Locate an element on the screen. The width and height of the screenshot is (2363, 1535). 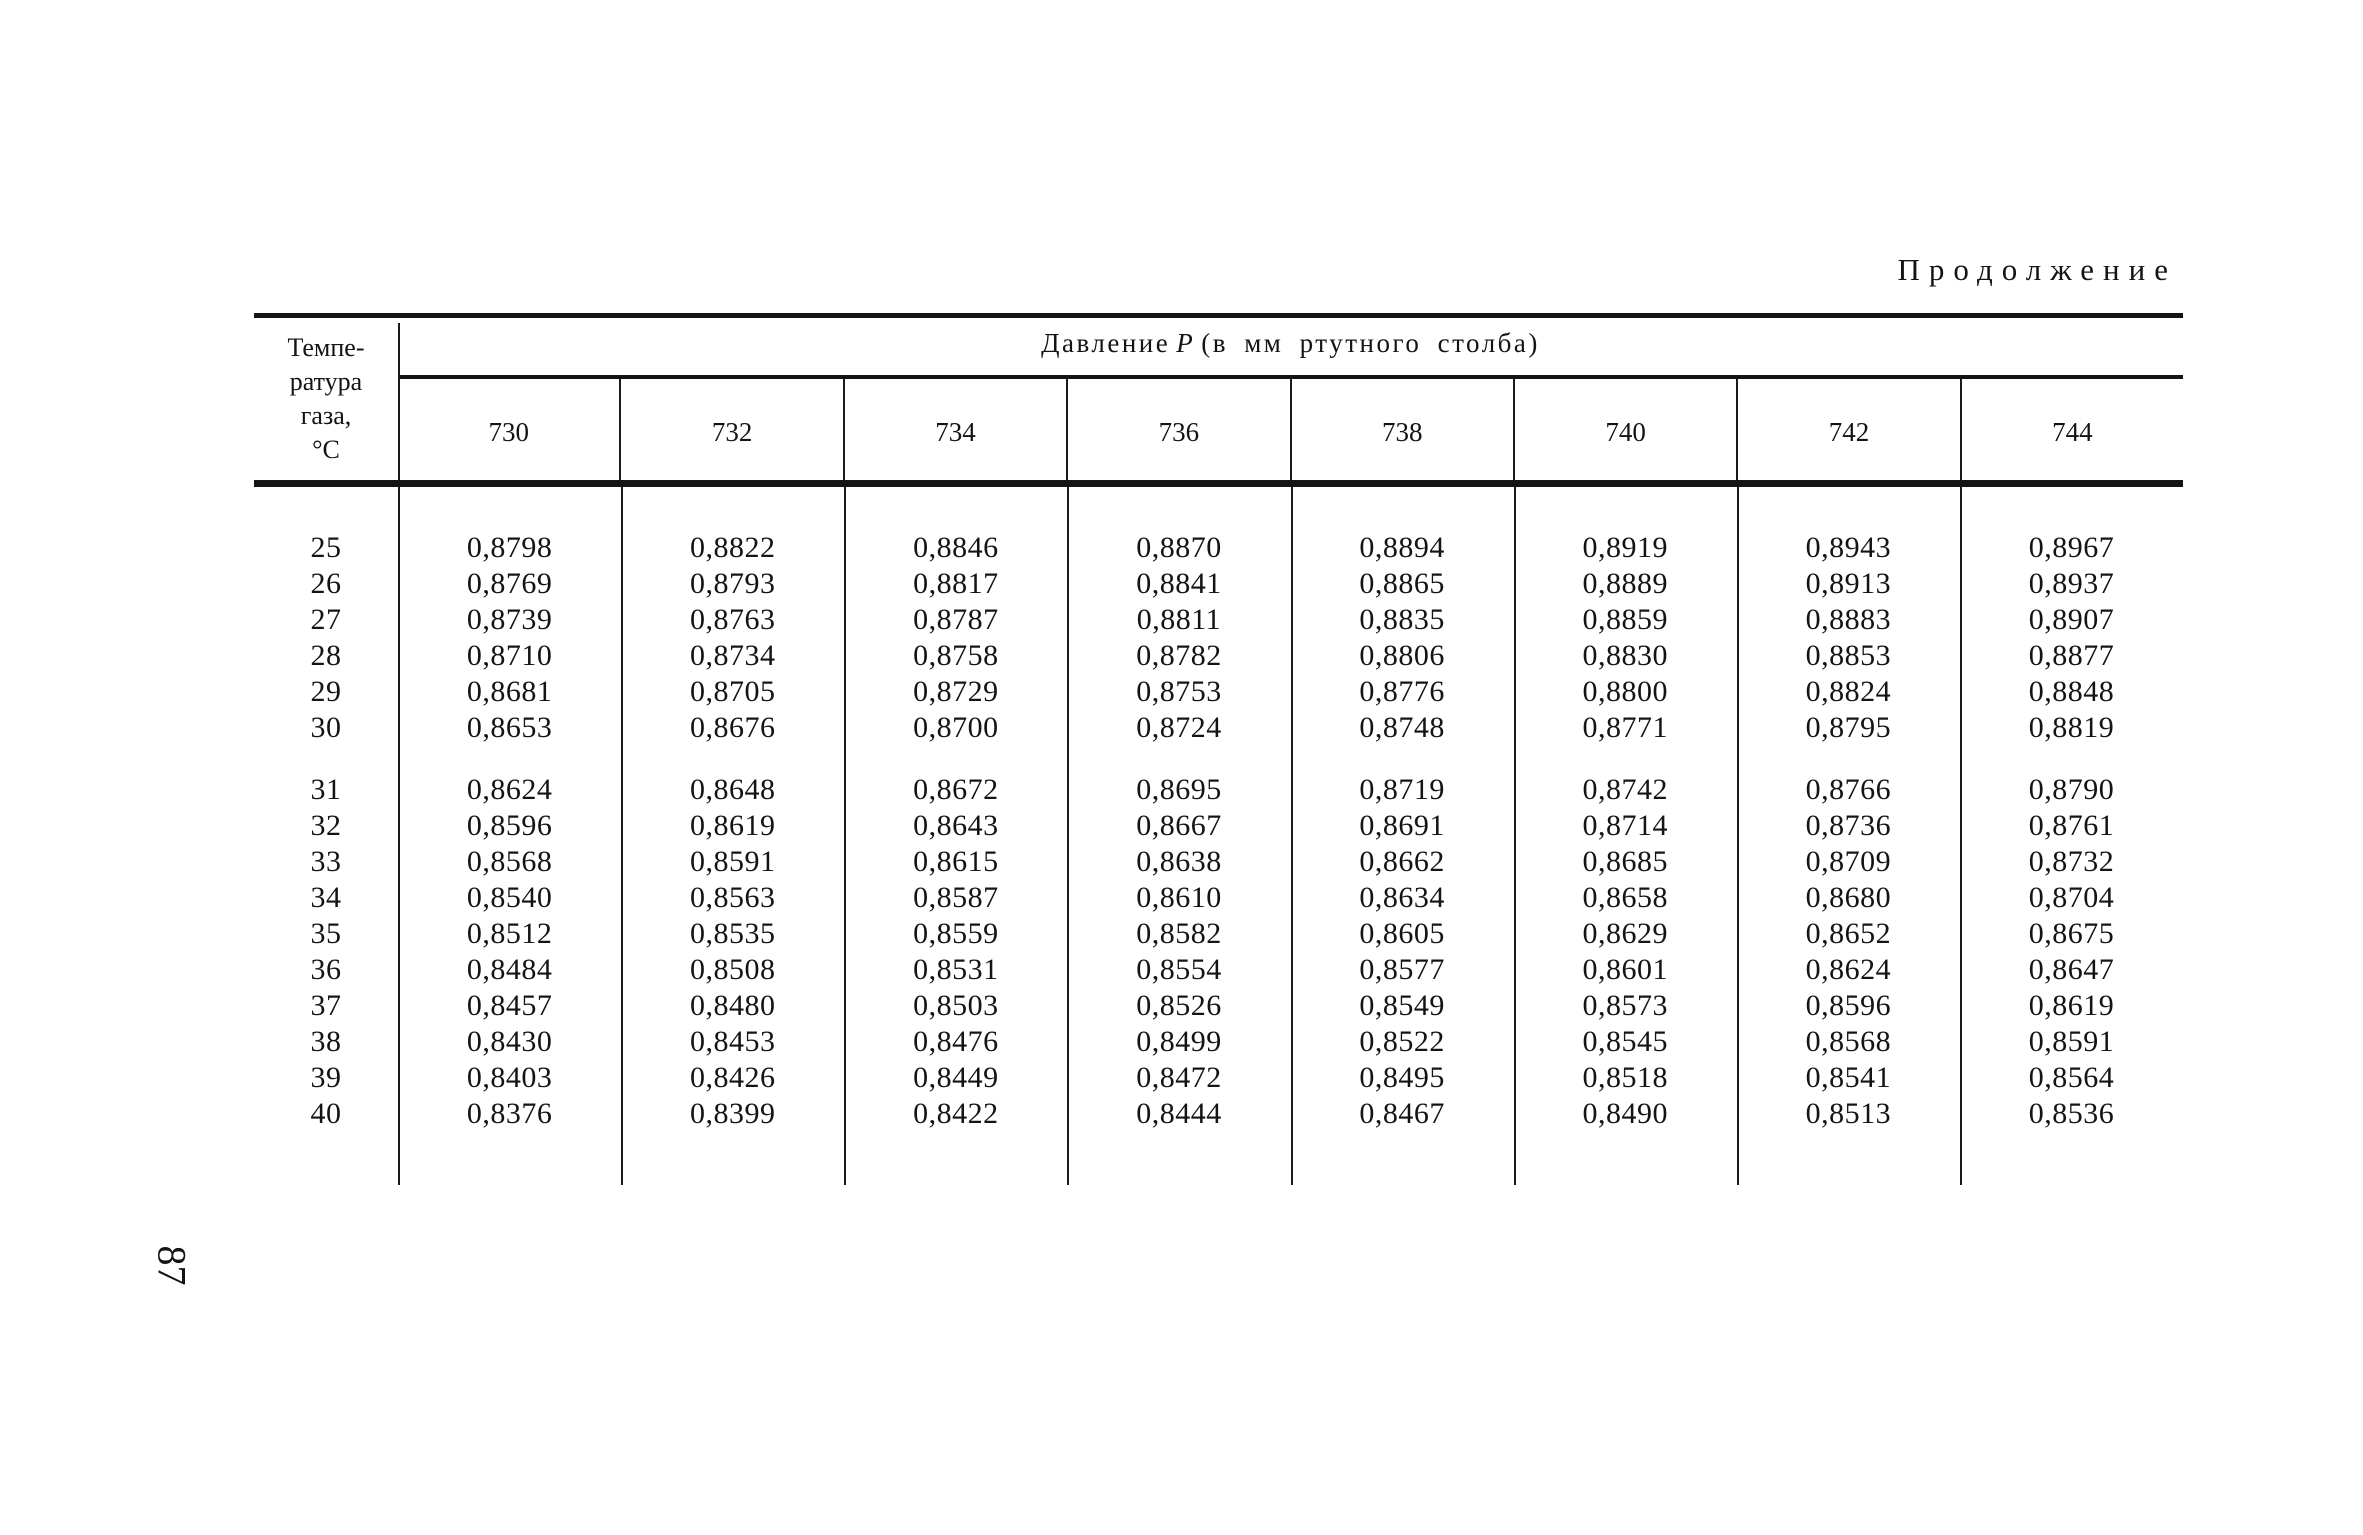
value-cell: 0,8817 is located at coordinates (956, 583).